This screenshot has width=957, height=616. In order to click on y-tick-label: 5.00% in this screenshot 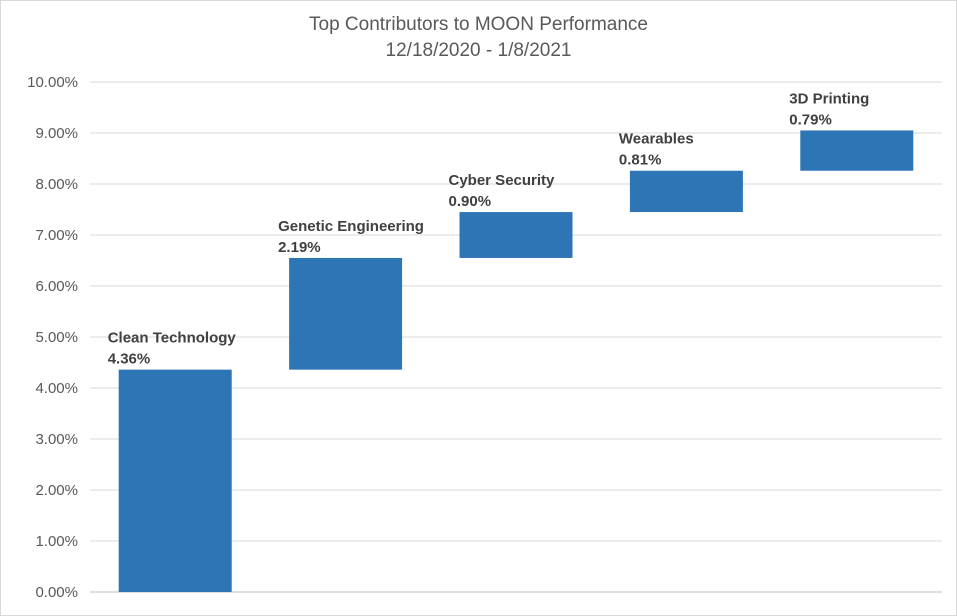, I will do `click(56, 337)`.